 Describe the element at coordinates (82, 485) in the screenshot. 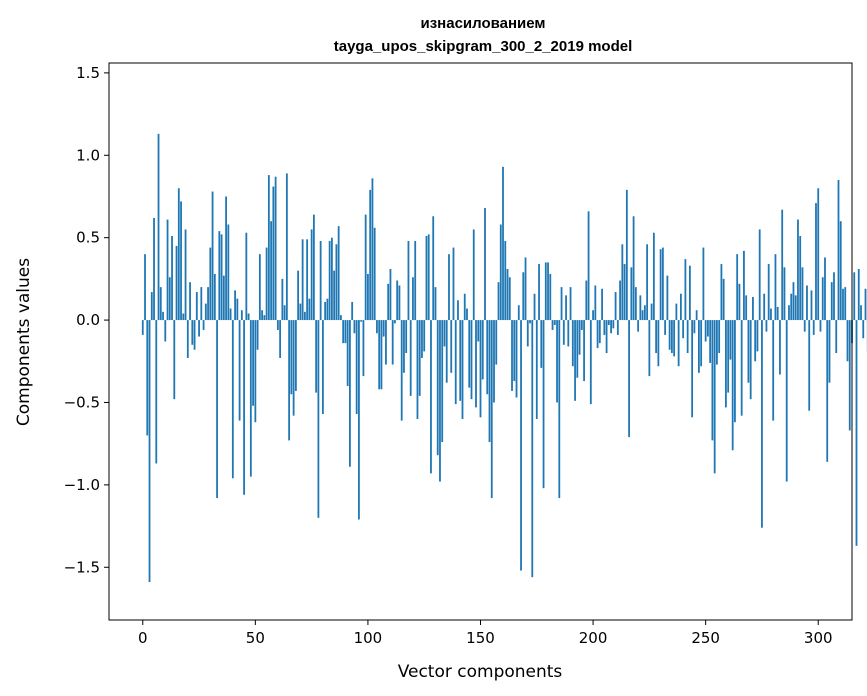

I see `y-tick-label: −1.0` at that location.